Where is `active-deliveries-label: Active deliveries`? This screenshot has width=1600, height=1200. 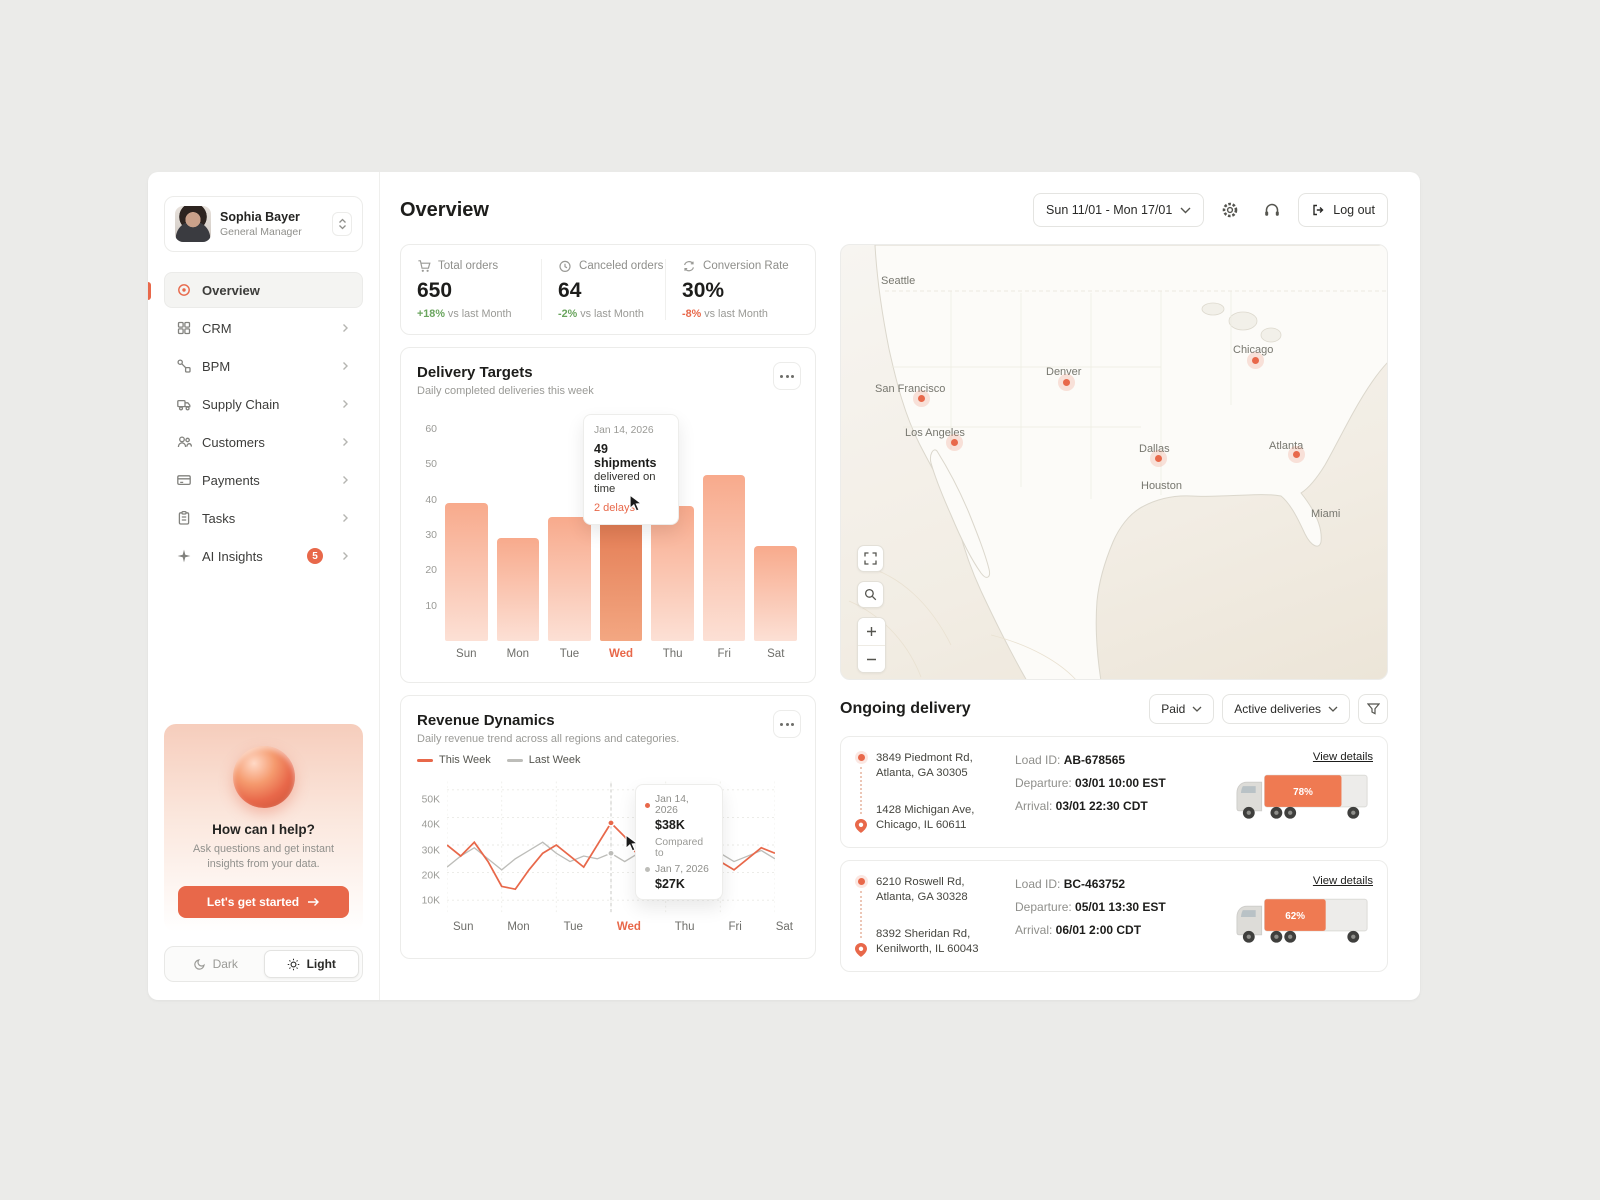 active-deliveries-label: Active deliveries is located at coordinates (1277, 709).